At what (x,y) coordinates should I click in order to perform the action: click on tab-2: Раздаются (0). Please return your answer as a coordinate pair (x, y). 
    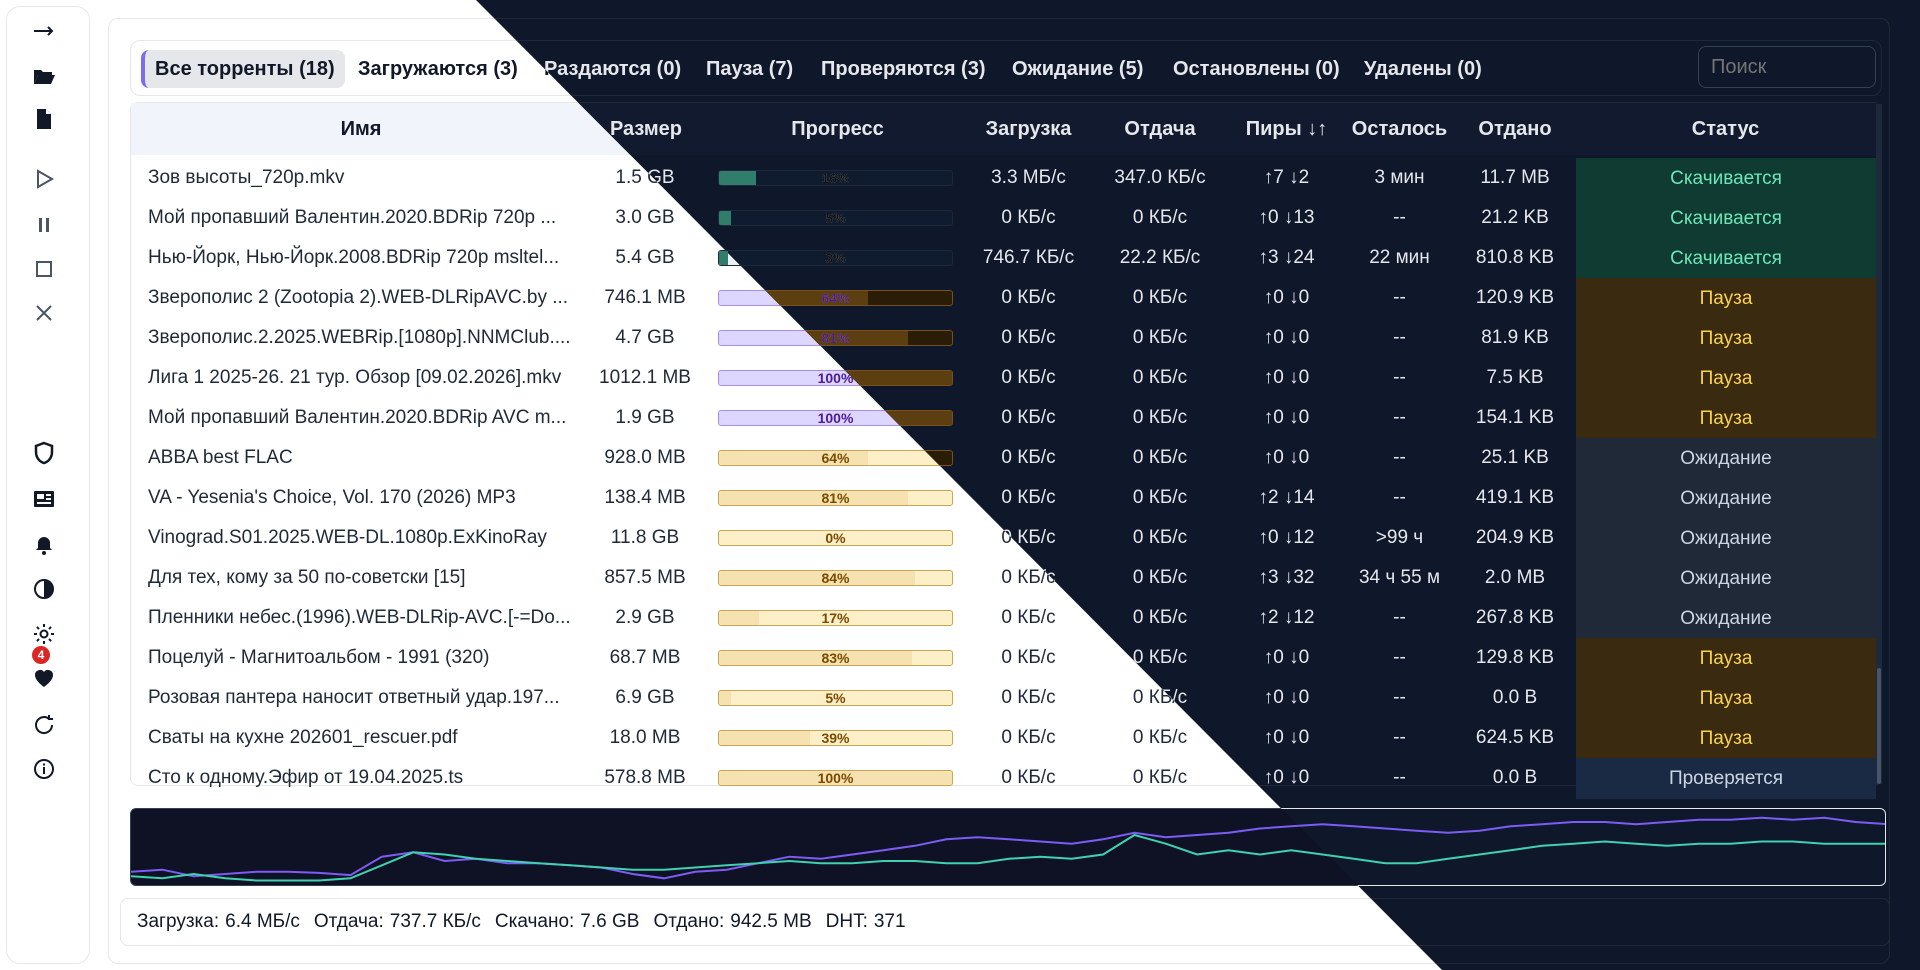
    Looking at the image, I should click on (613, 68).